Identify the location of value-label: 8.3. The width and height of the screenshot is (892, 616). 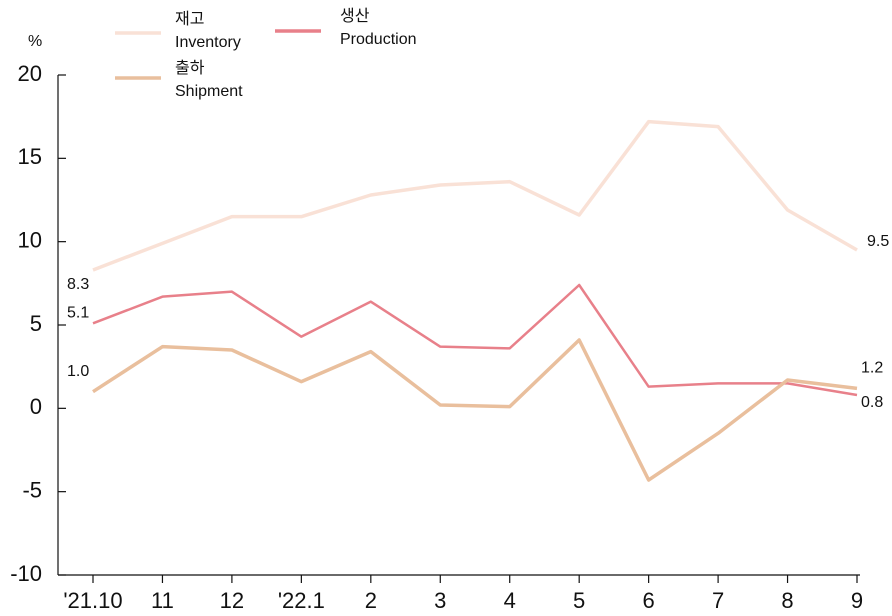
(78, 284).